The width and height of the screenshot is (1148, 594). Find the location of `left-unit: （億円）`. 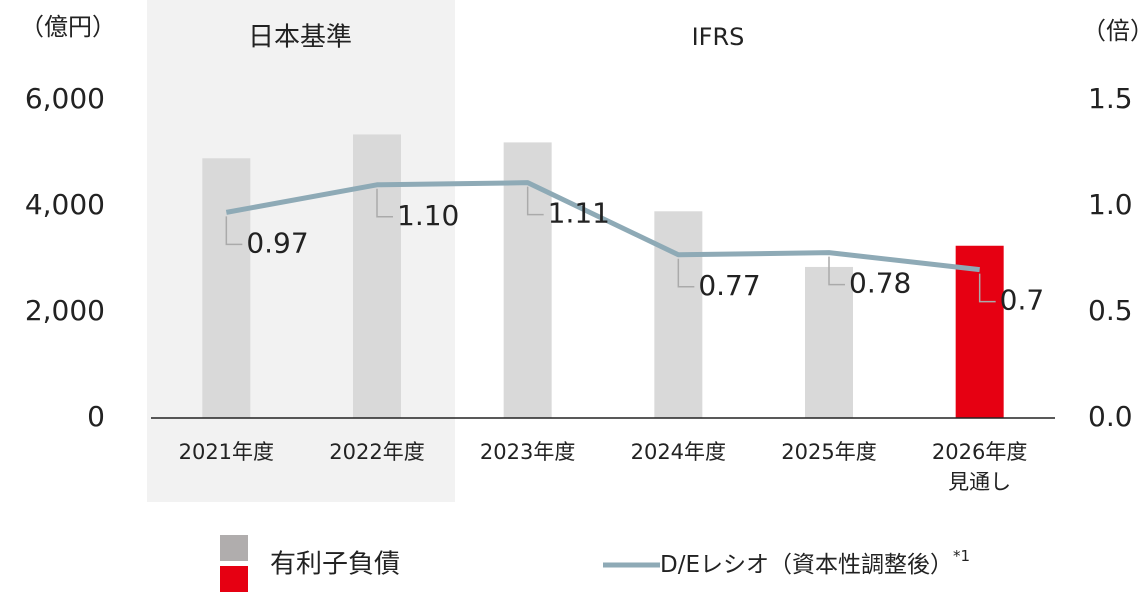

left-unit: （億円） is located at coordinates (68, 27).